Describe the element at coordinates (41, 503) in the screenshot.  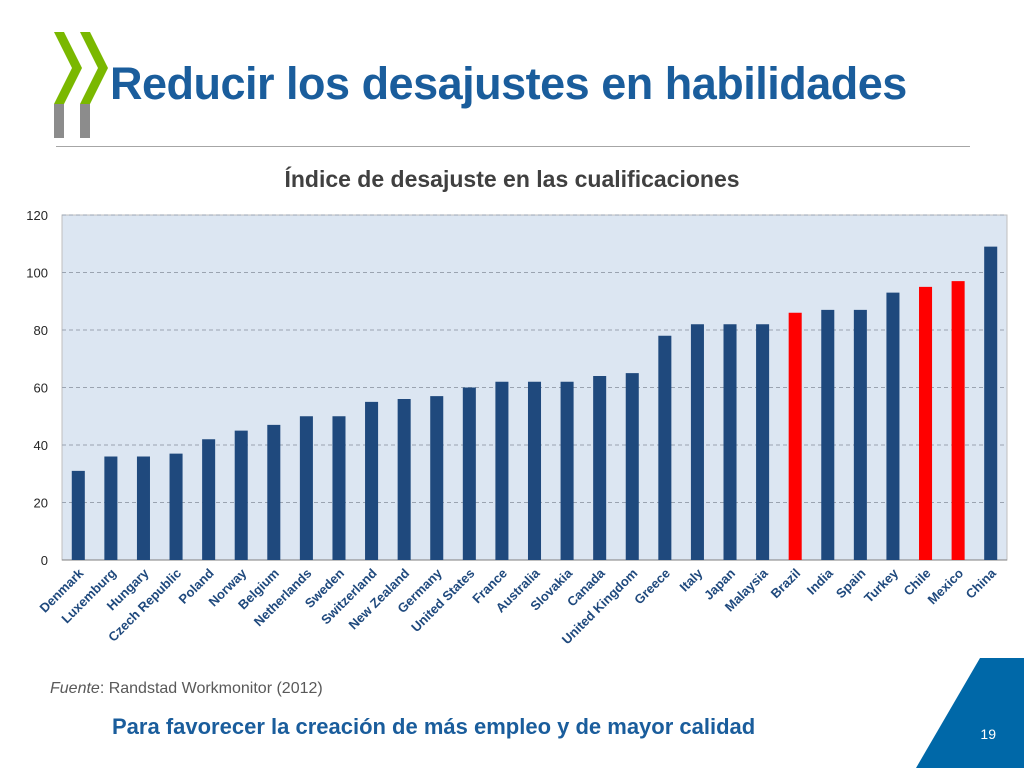
I see `y-tick-label: 20` at that location.